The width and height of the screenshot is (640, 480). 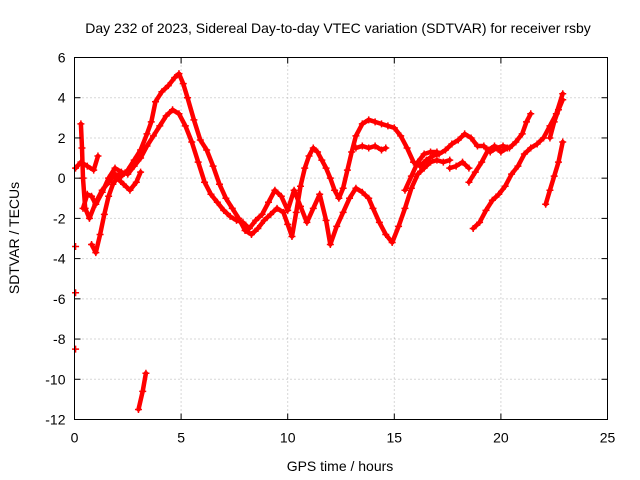 I want to click on y-tick-label: -4, so click(x=59, y=259).